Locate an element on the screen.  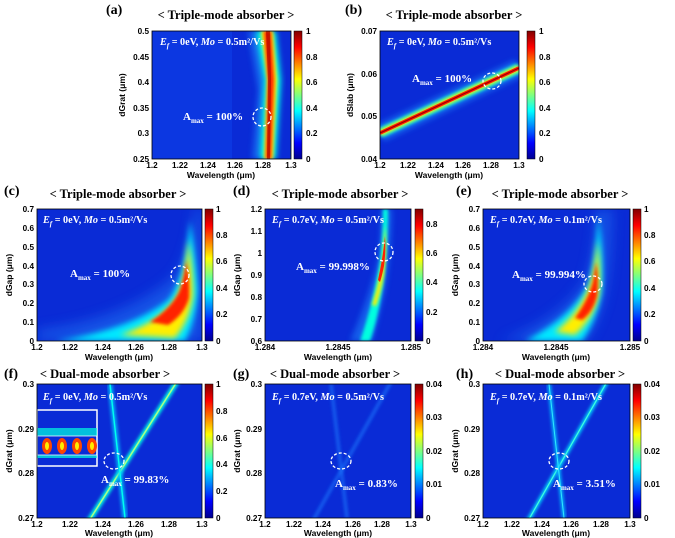
svg-text: 1.26 is located at coordinates (353, 524).